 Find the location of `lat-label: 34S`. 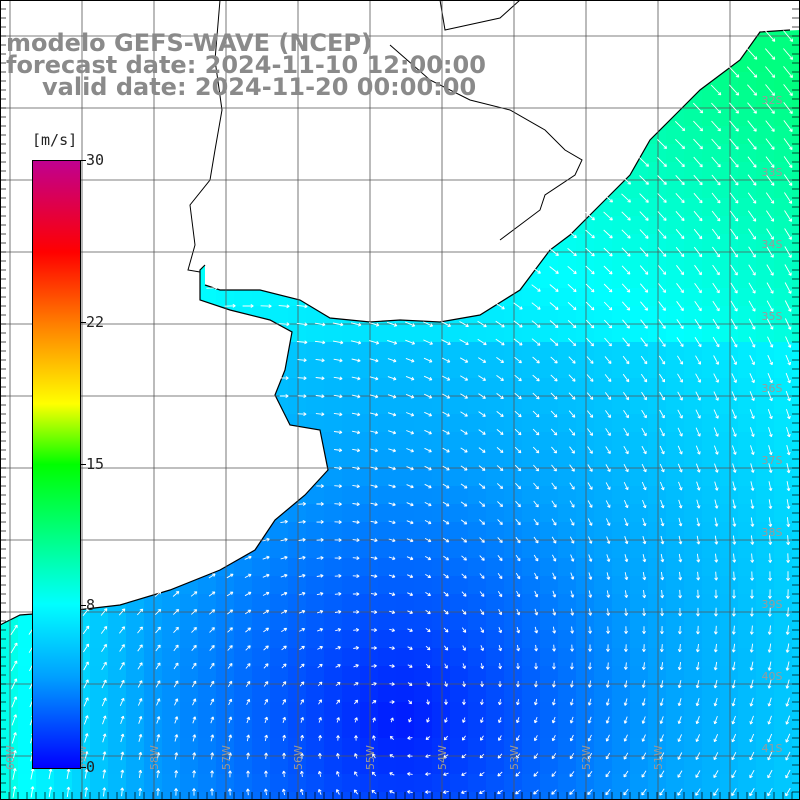

lat-label: 34S is located at coordinates (772, 244).